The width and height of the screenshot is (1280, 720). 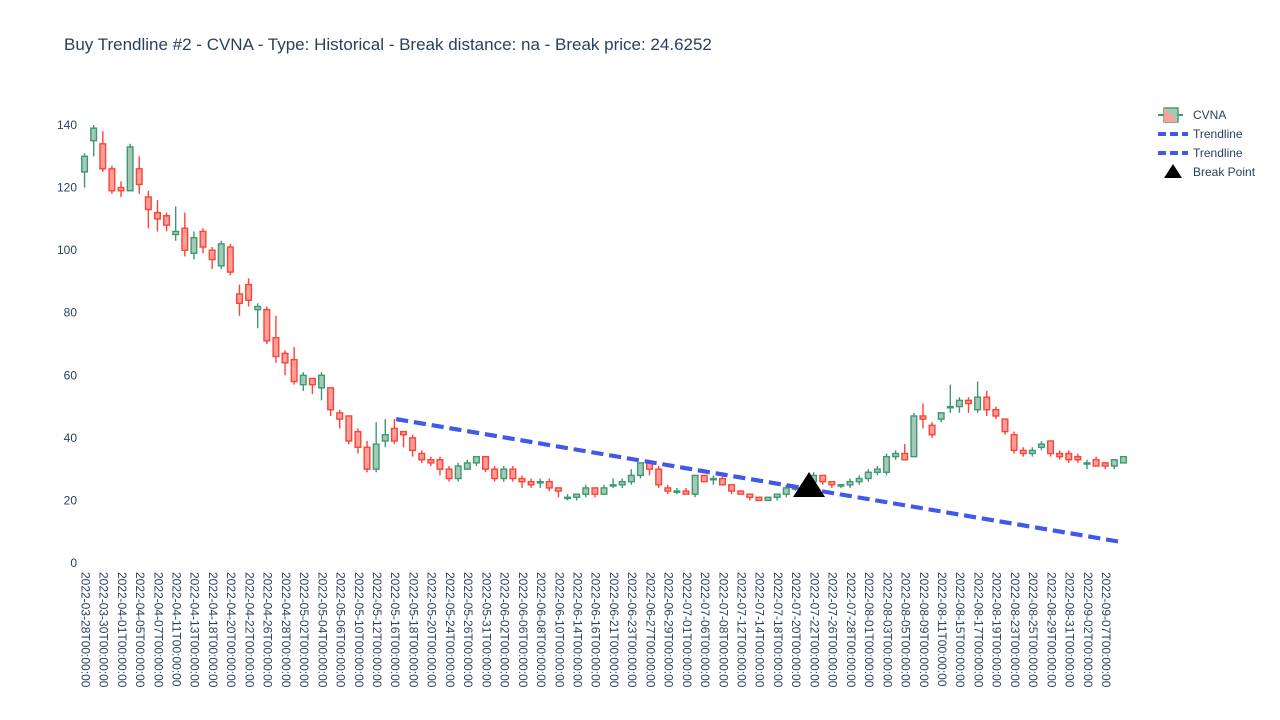 What do you see at coordinates (322, 630) in the screenshot?
I see `x-tick-label: 2022-05-04T00:00:00` at bounding box center [322, 630].